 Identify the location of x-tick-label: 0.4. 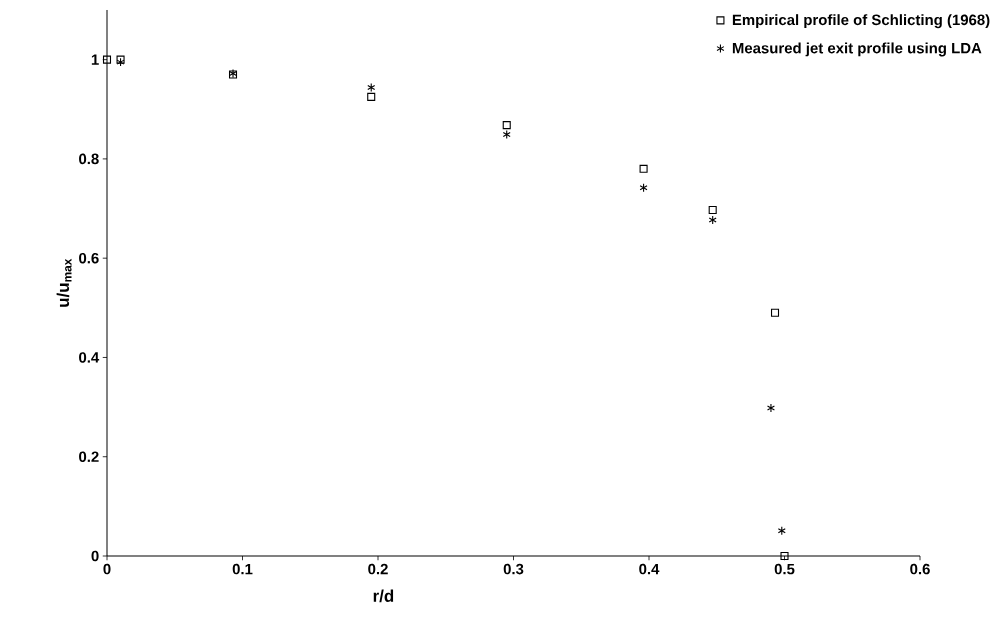
(649, 569).